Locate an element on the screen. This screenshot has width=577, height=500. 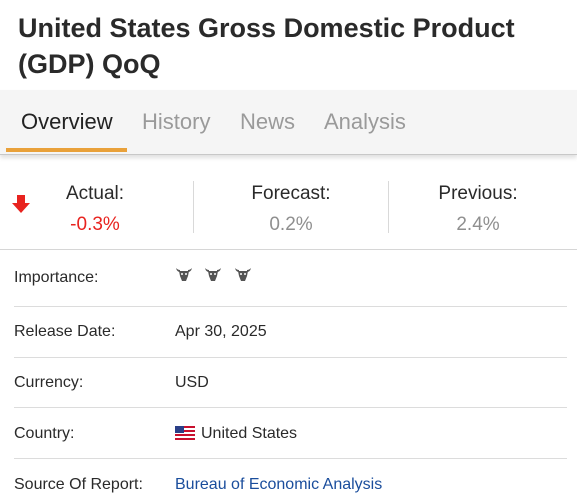
us-flag-icon is located at coordinates (185, 433).